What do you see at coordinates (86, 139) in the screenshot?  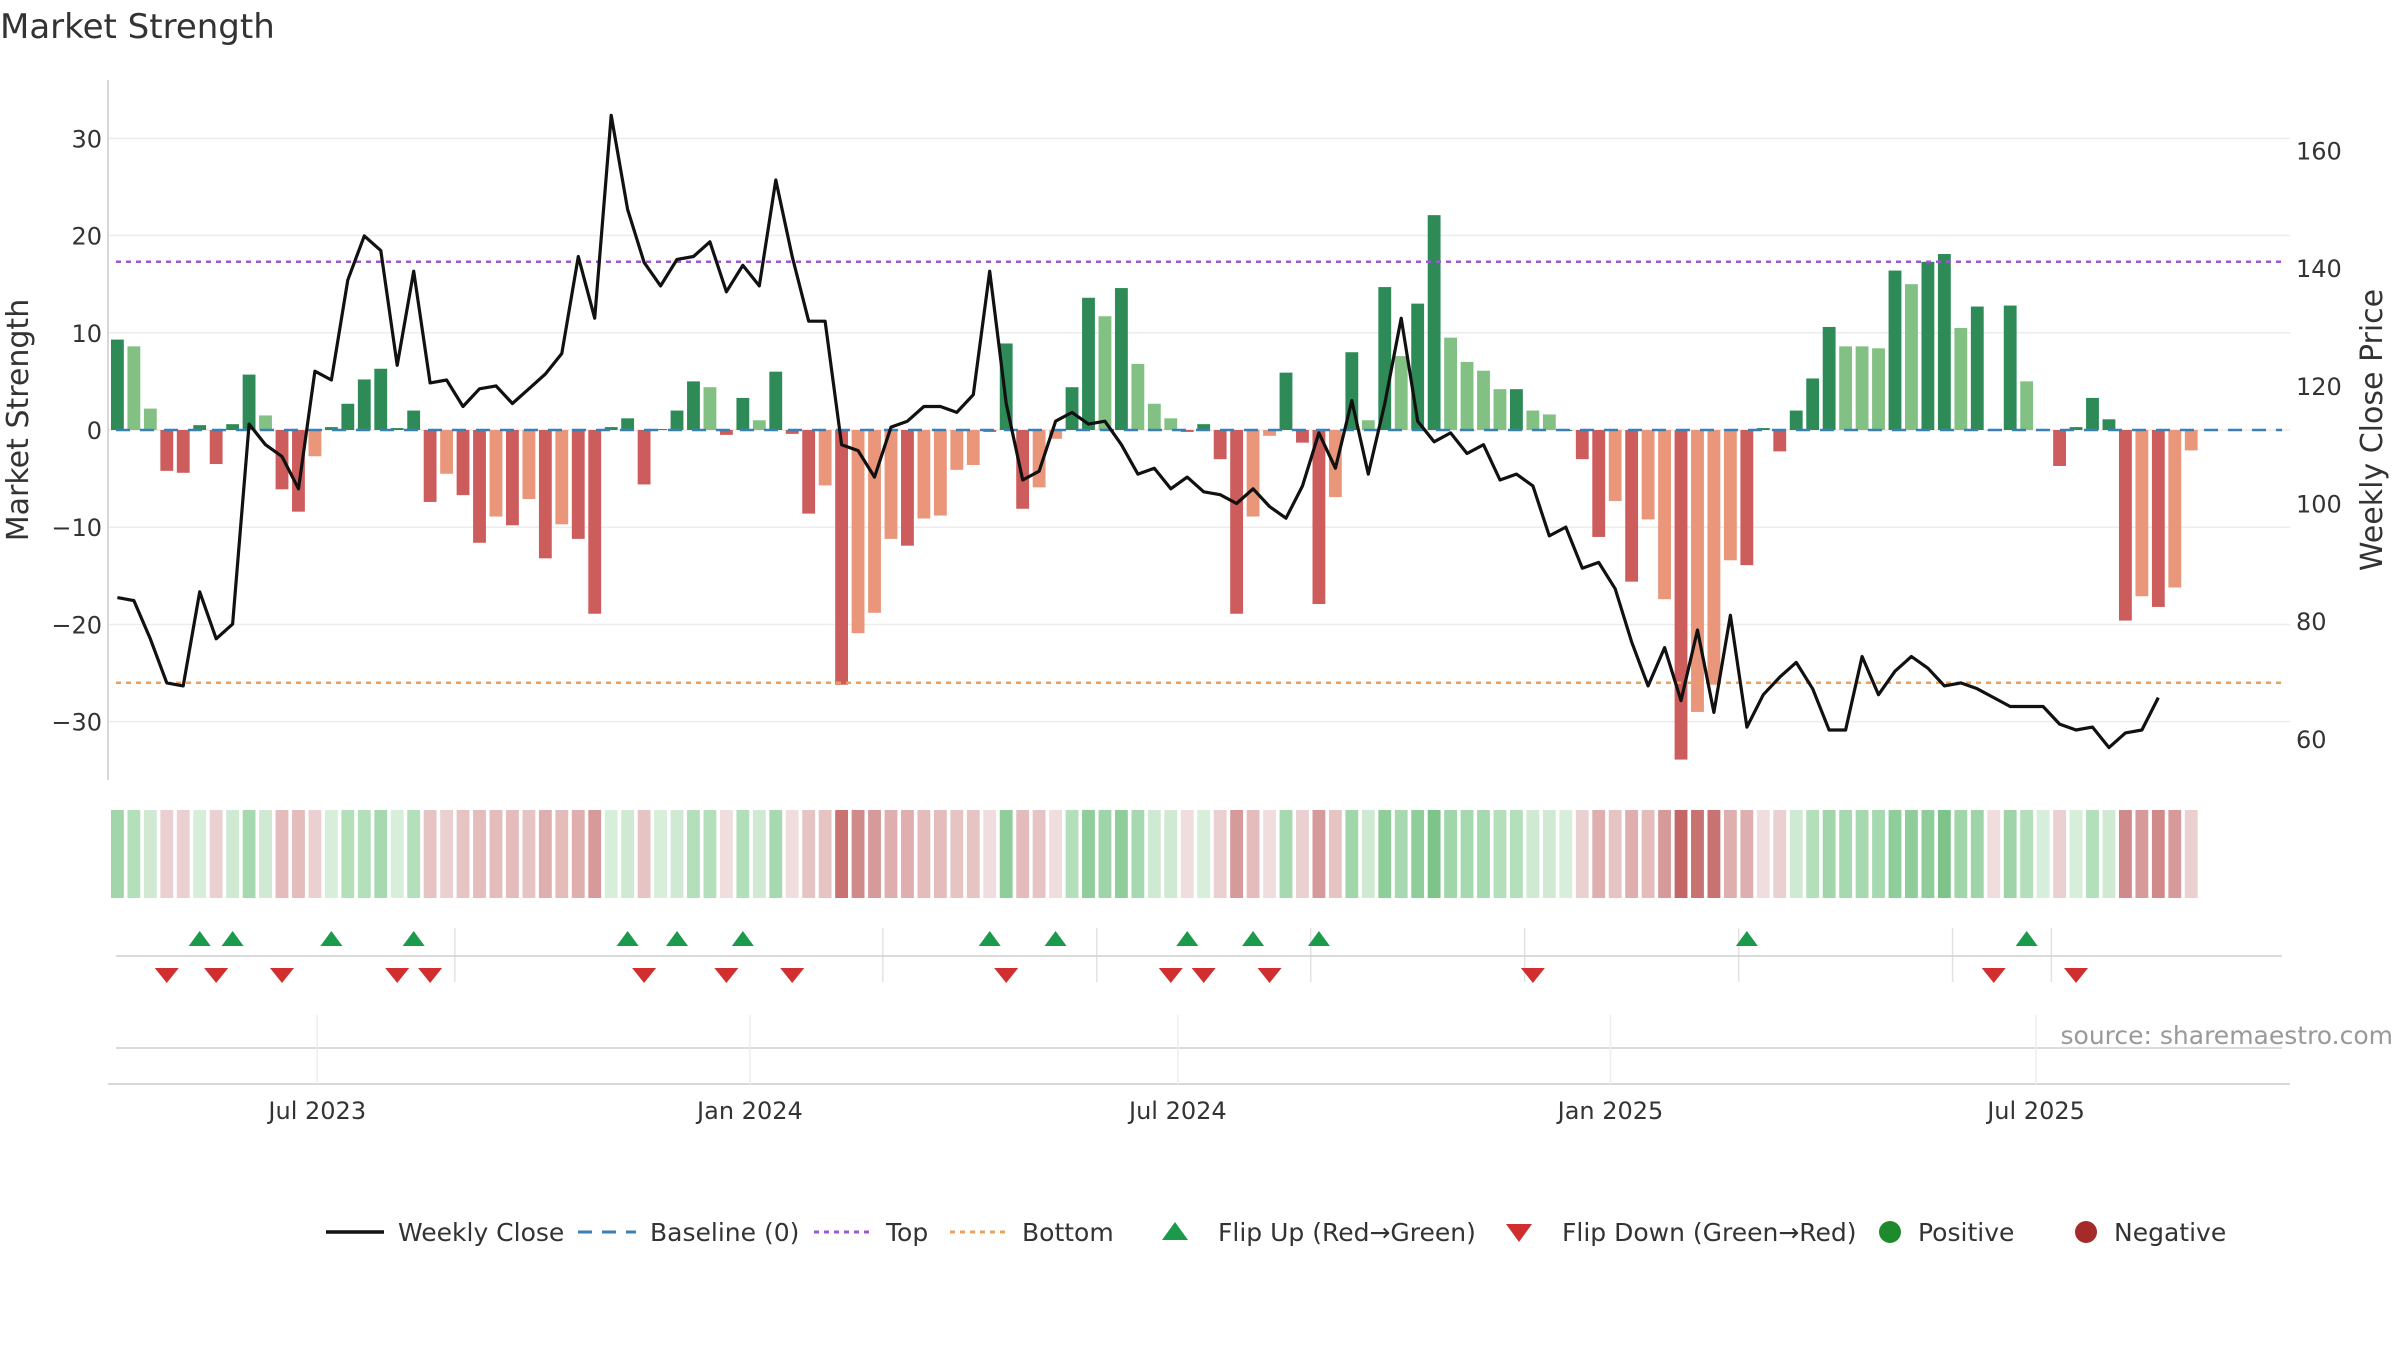 I see `y-tick-label: 30` at bounding box center [86, 139].